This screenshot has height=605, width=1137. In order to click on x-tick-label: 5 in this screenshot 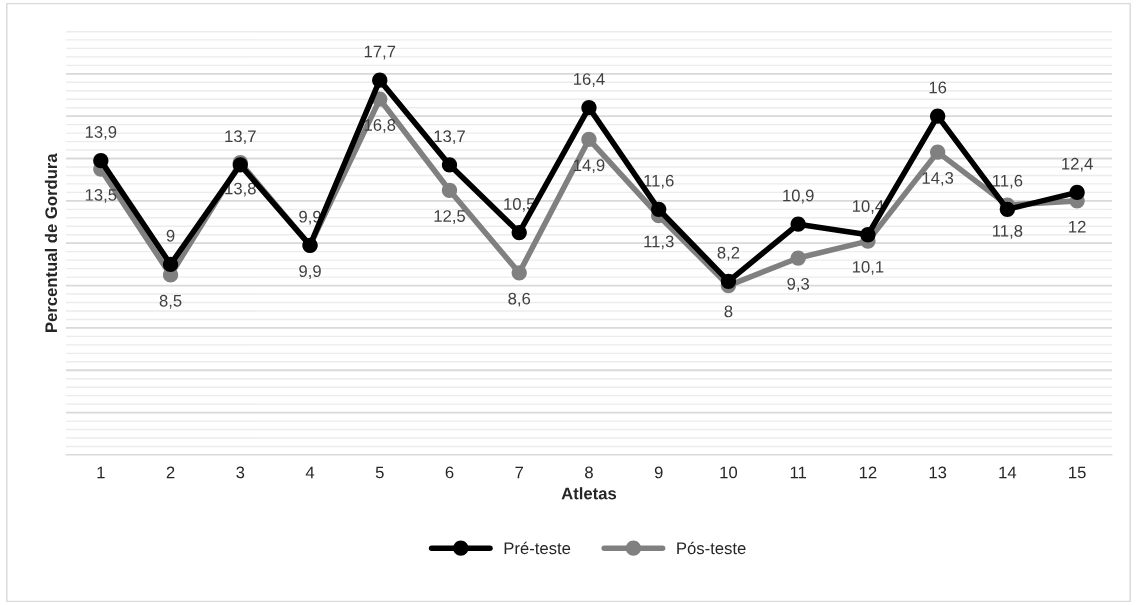, I will do `click(379, 472)`.